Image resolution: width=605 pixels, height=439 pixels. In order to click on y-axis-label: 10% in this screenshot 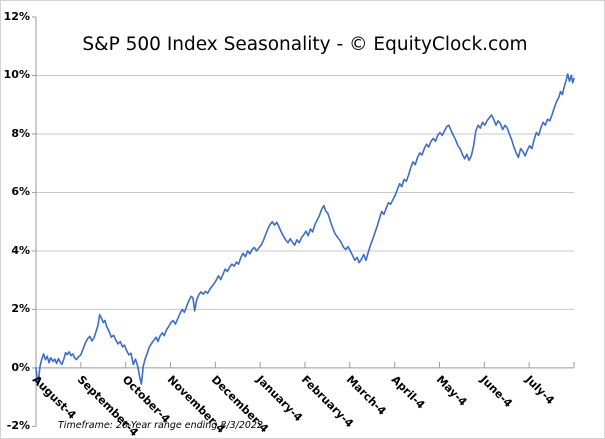, I will do `click(16, 75)`.